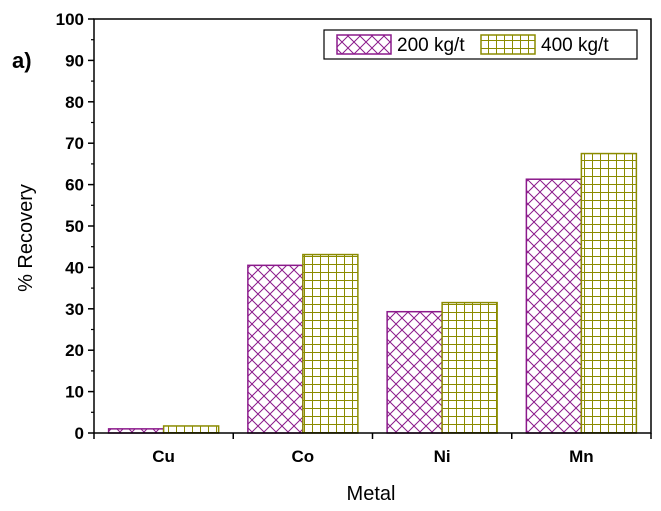 This screenshot has width=661, height=511. Describe the element at coordinates (609, 293) in the screenshot. I see `bar-mn-400-kg-t` at that location.